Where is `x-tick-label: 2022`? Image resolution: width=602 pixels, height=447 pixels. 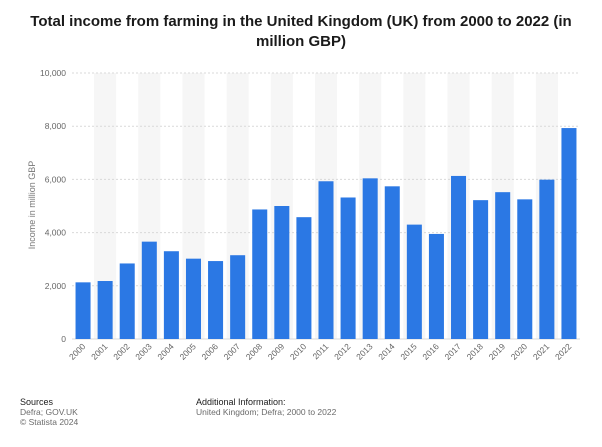
x-tick-label: 2022 is located at coordinates (563, 351).